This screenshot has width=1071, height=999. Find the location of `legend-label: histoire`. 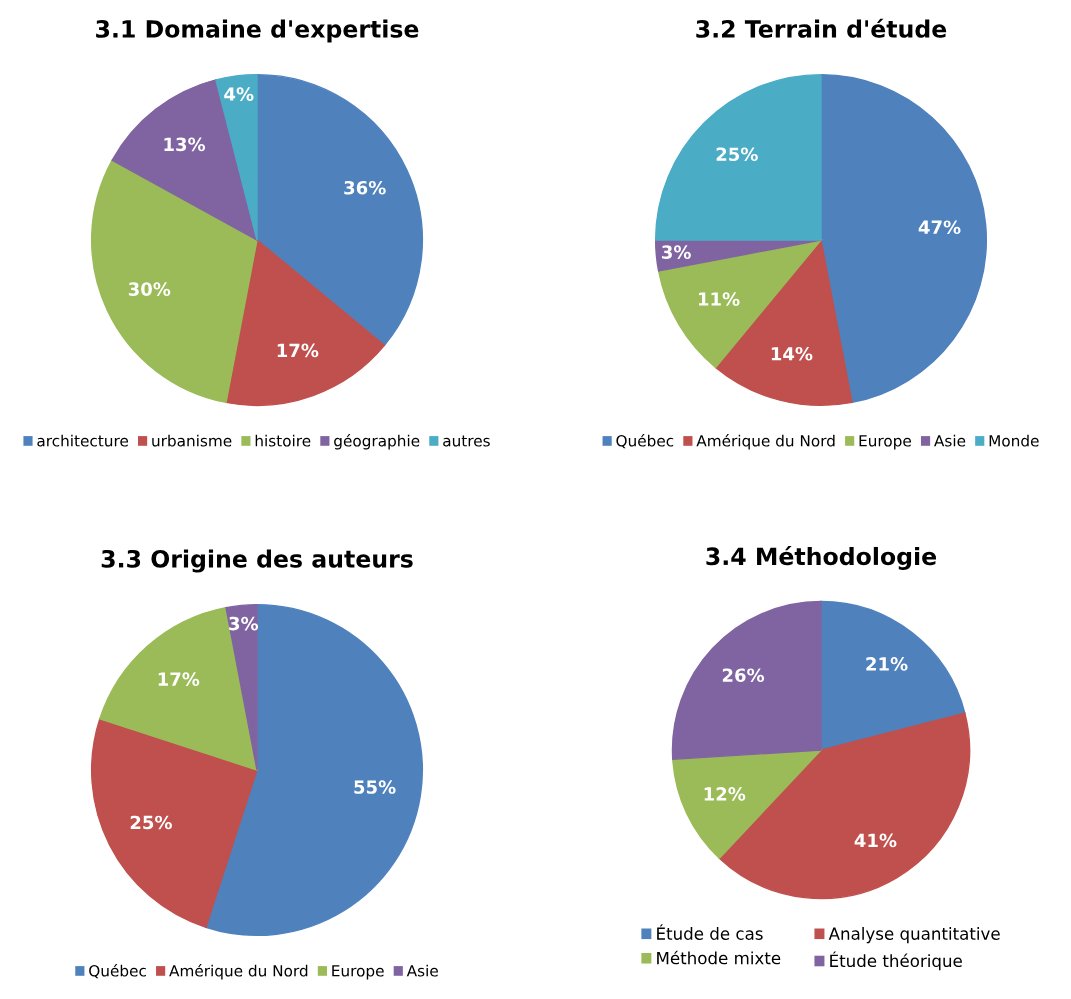

legend-label: histoire is located at coordinates (283, 440).